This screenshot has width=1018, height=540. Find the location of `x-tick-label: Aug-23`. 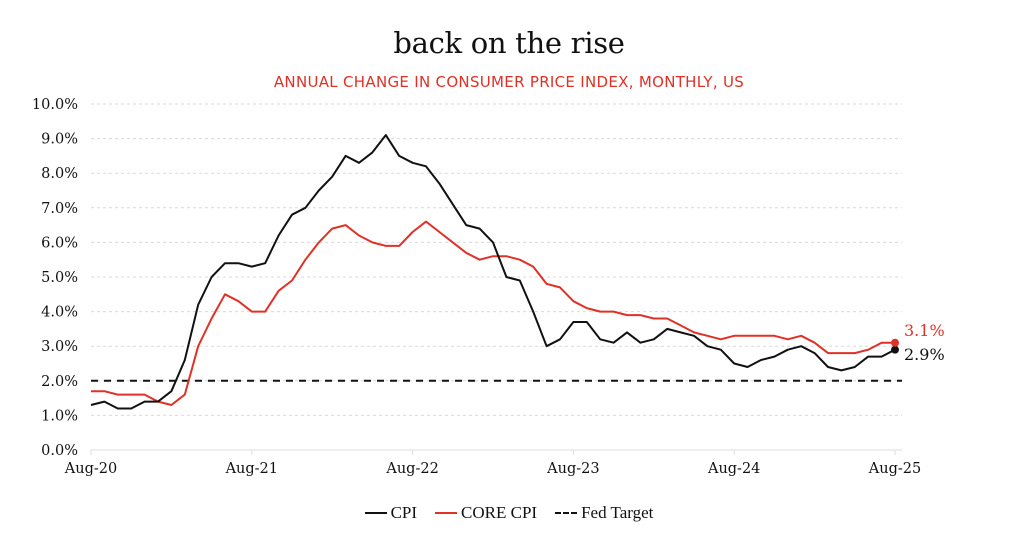

x-tick-label: Aug-23 is located at coordinates (572, 469).